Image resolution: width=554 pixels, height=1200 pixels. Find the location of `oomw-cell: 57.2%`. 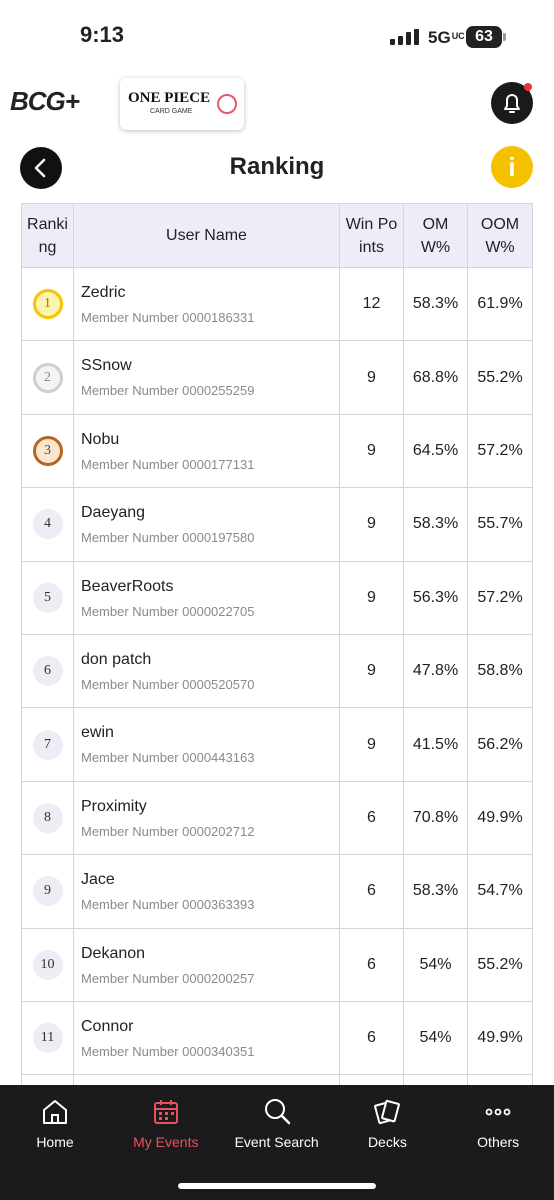

oomw-cell: 57.2% is located at coordinates (500, 451).